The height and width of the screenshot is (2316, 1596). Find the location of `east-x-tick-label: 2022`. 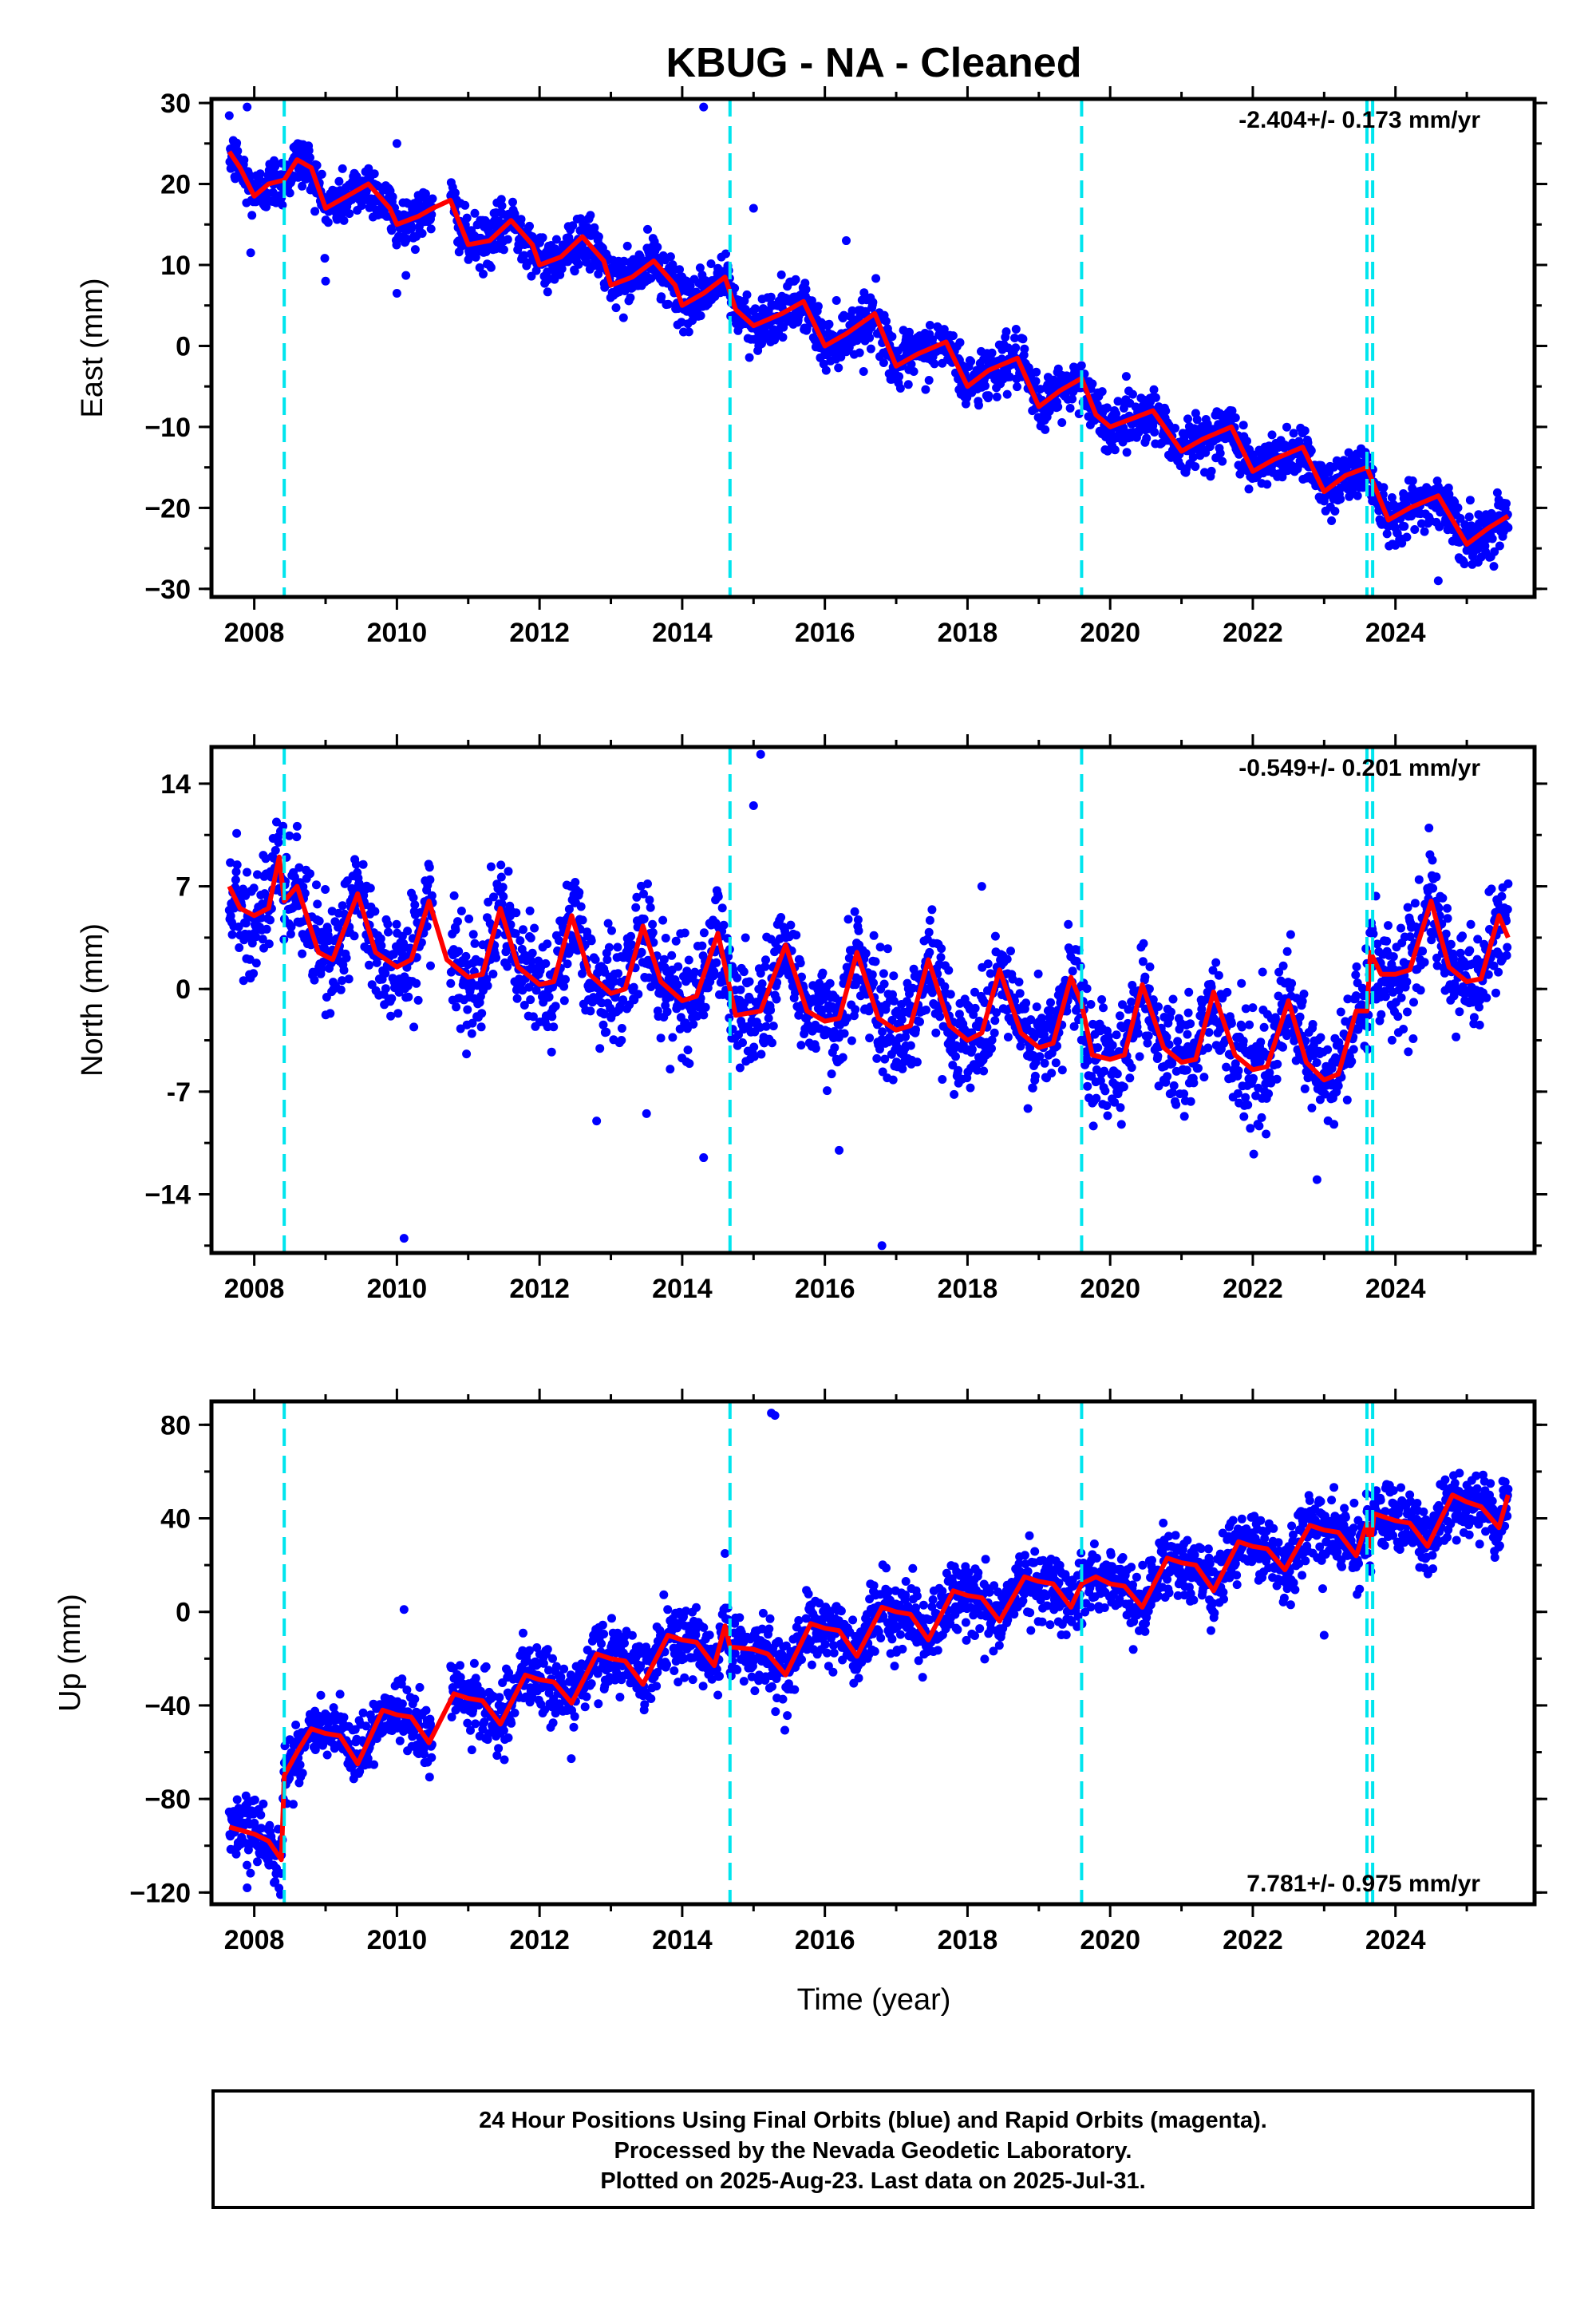

east-x-tick-label: 2022 is located at coordinates (1253, 633).